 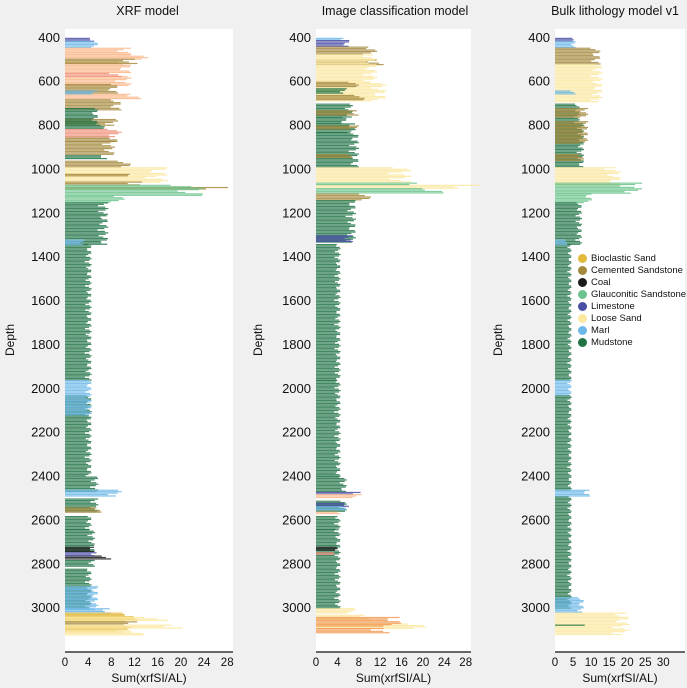 I want to click on legend-item: Marl, so click(x=632, y=330).